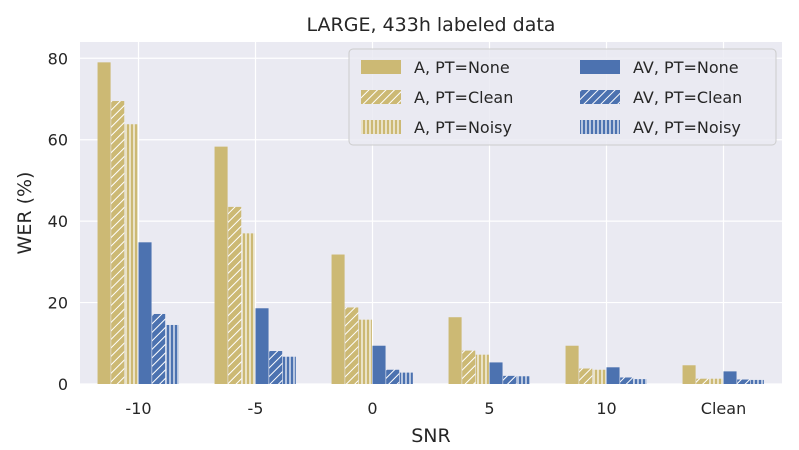  I want to click on x-tick-label: -10, so click(138, 408).